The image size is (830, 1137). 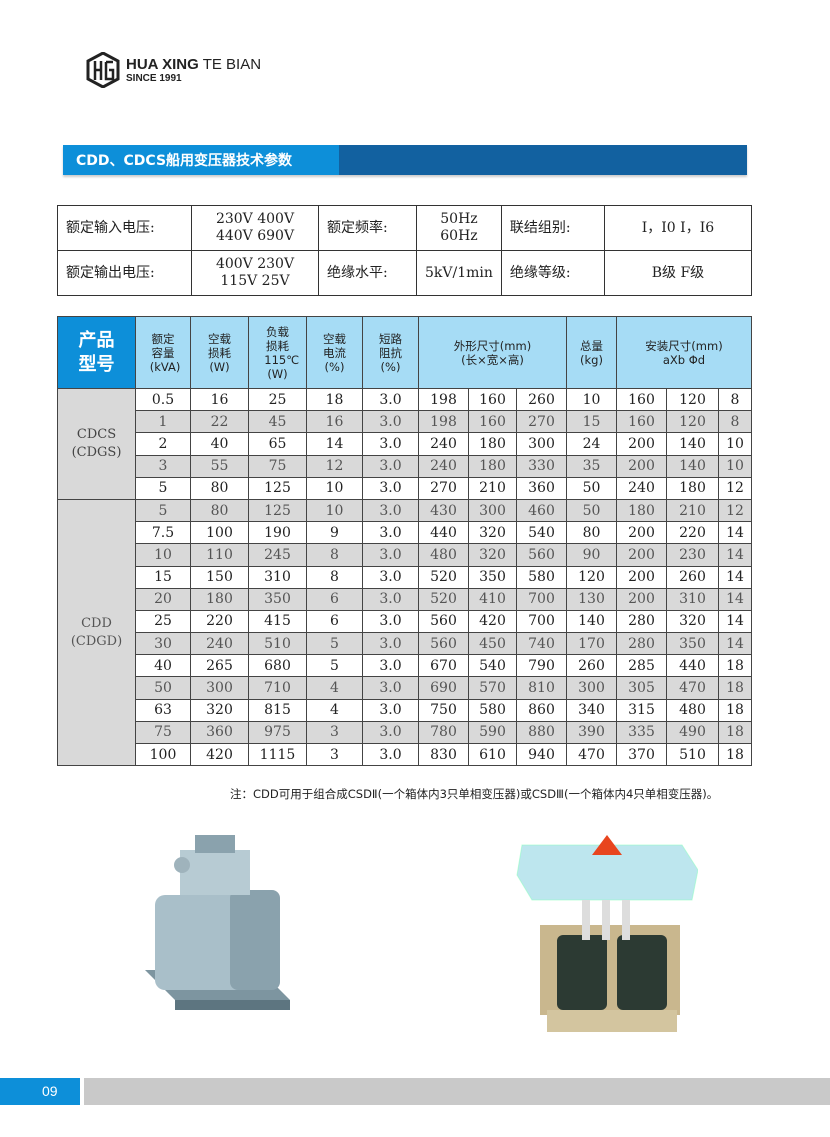 What do you see at coordinates (390, 352) in the screenshot?
I see `header-impedance-text: 短路阻抗(%)` at bounding box center [390, 352].